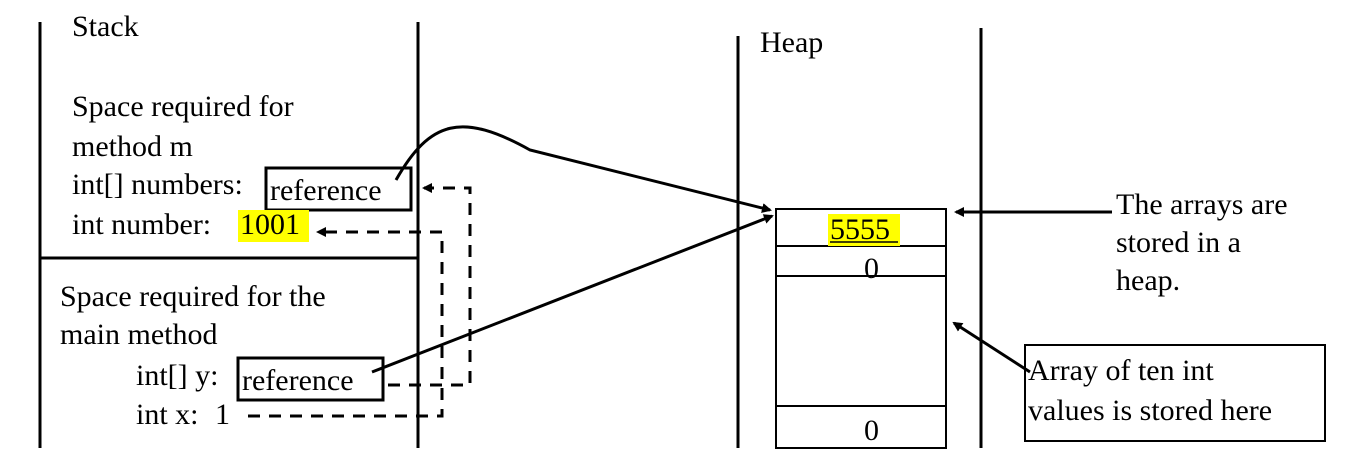 The image size is (1348, 473). Describe the element at coordinates (583, 169) in the screenshot. I see `arrow-numbers-to-heap` at that location.